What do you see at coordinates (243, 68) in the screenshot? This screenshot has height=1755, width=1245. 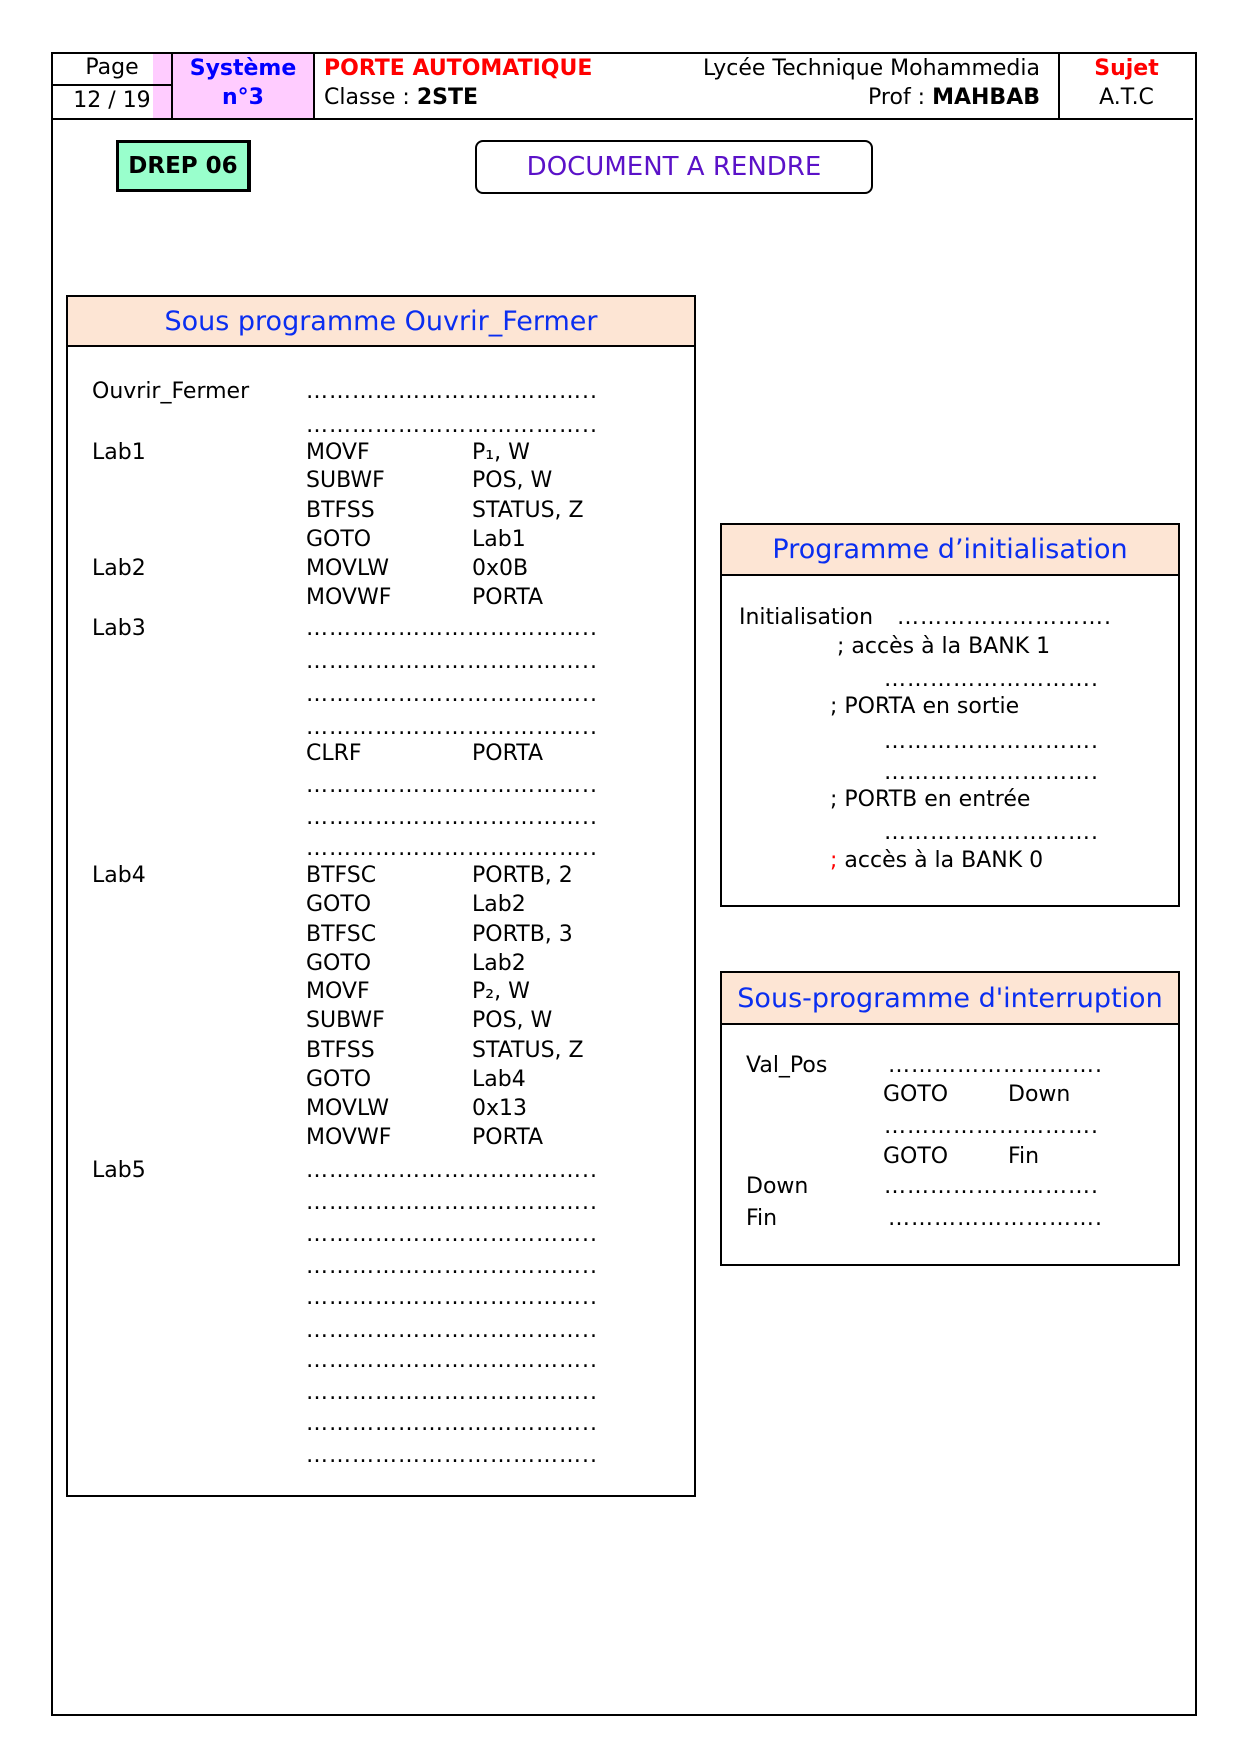 I see `system-label: Système` at bounding box center [243, 68].